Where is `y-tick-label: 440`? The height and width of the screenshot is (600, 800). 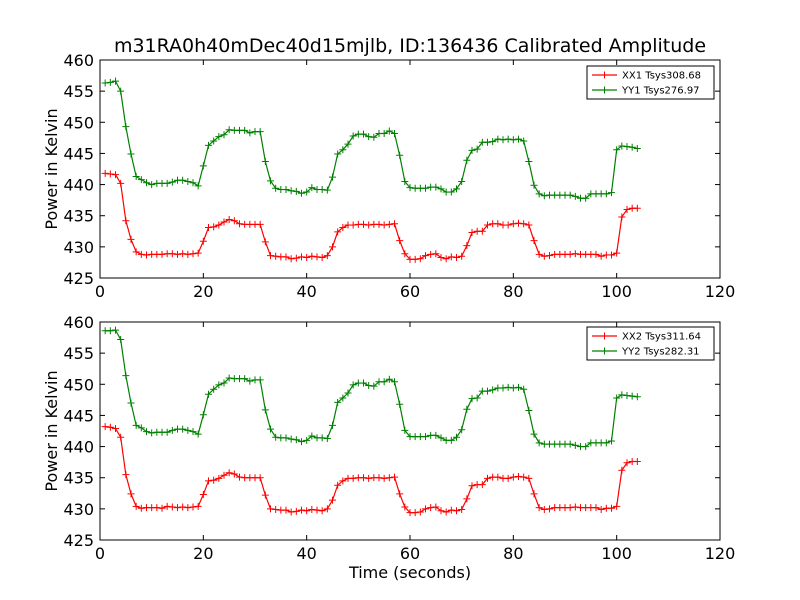
y-tick-label: 440 is located at coordinates (78, 185).